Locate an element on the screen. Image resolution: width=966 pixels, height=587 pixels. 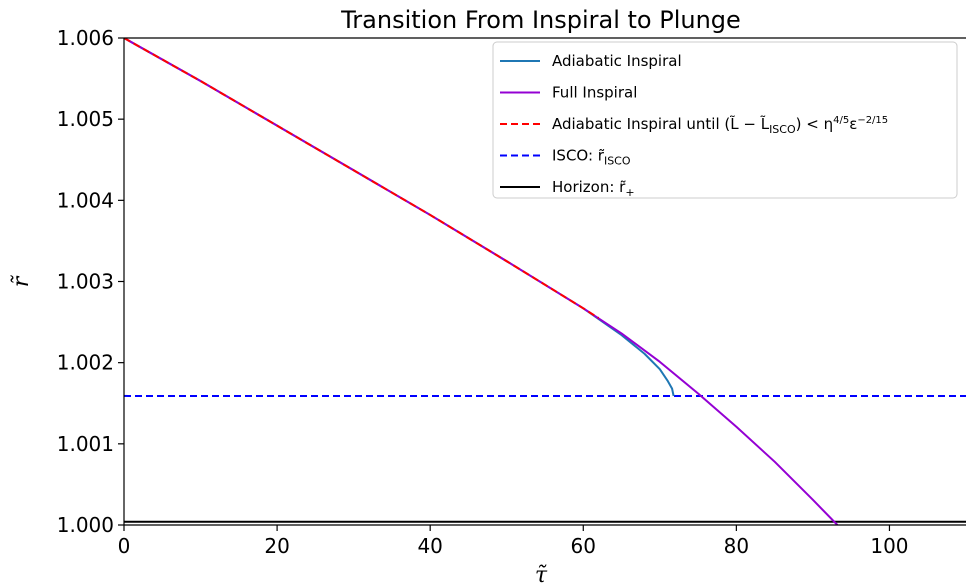
y-tick-label: 1.001 is located at coordinates (85, 444).